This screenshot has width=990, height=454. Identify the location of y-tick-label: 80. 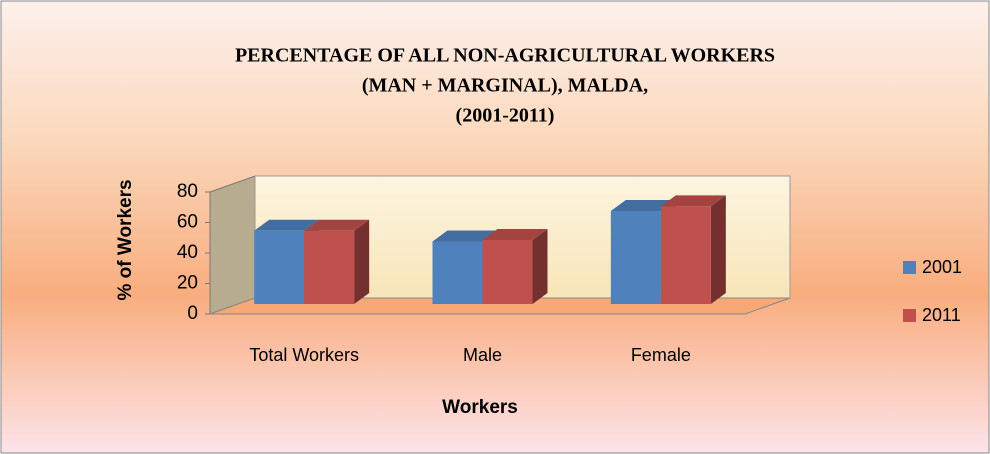
(187, 191).